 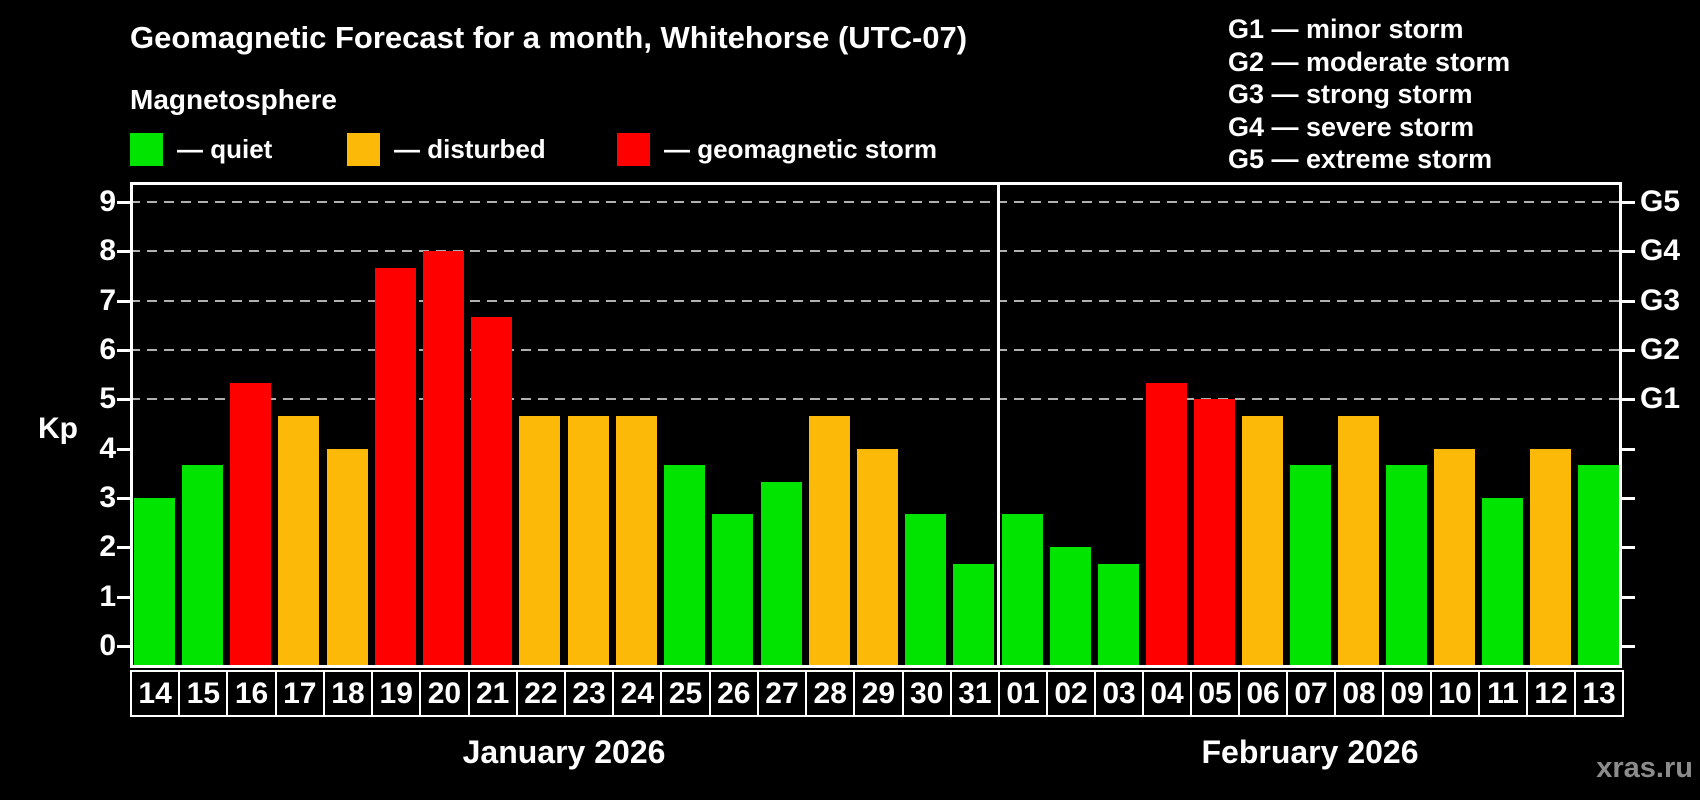 What do you see at coordinates (1360, 159) in the screenshot?
I see `g-scale-legend-line-5: G5 — extreme storm` at bounding box center [1360, 159].